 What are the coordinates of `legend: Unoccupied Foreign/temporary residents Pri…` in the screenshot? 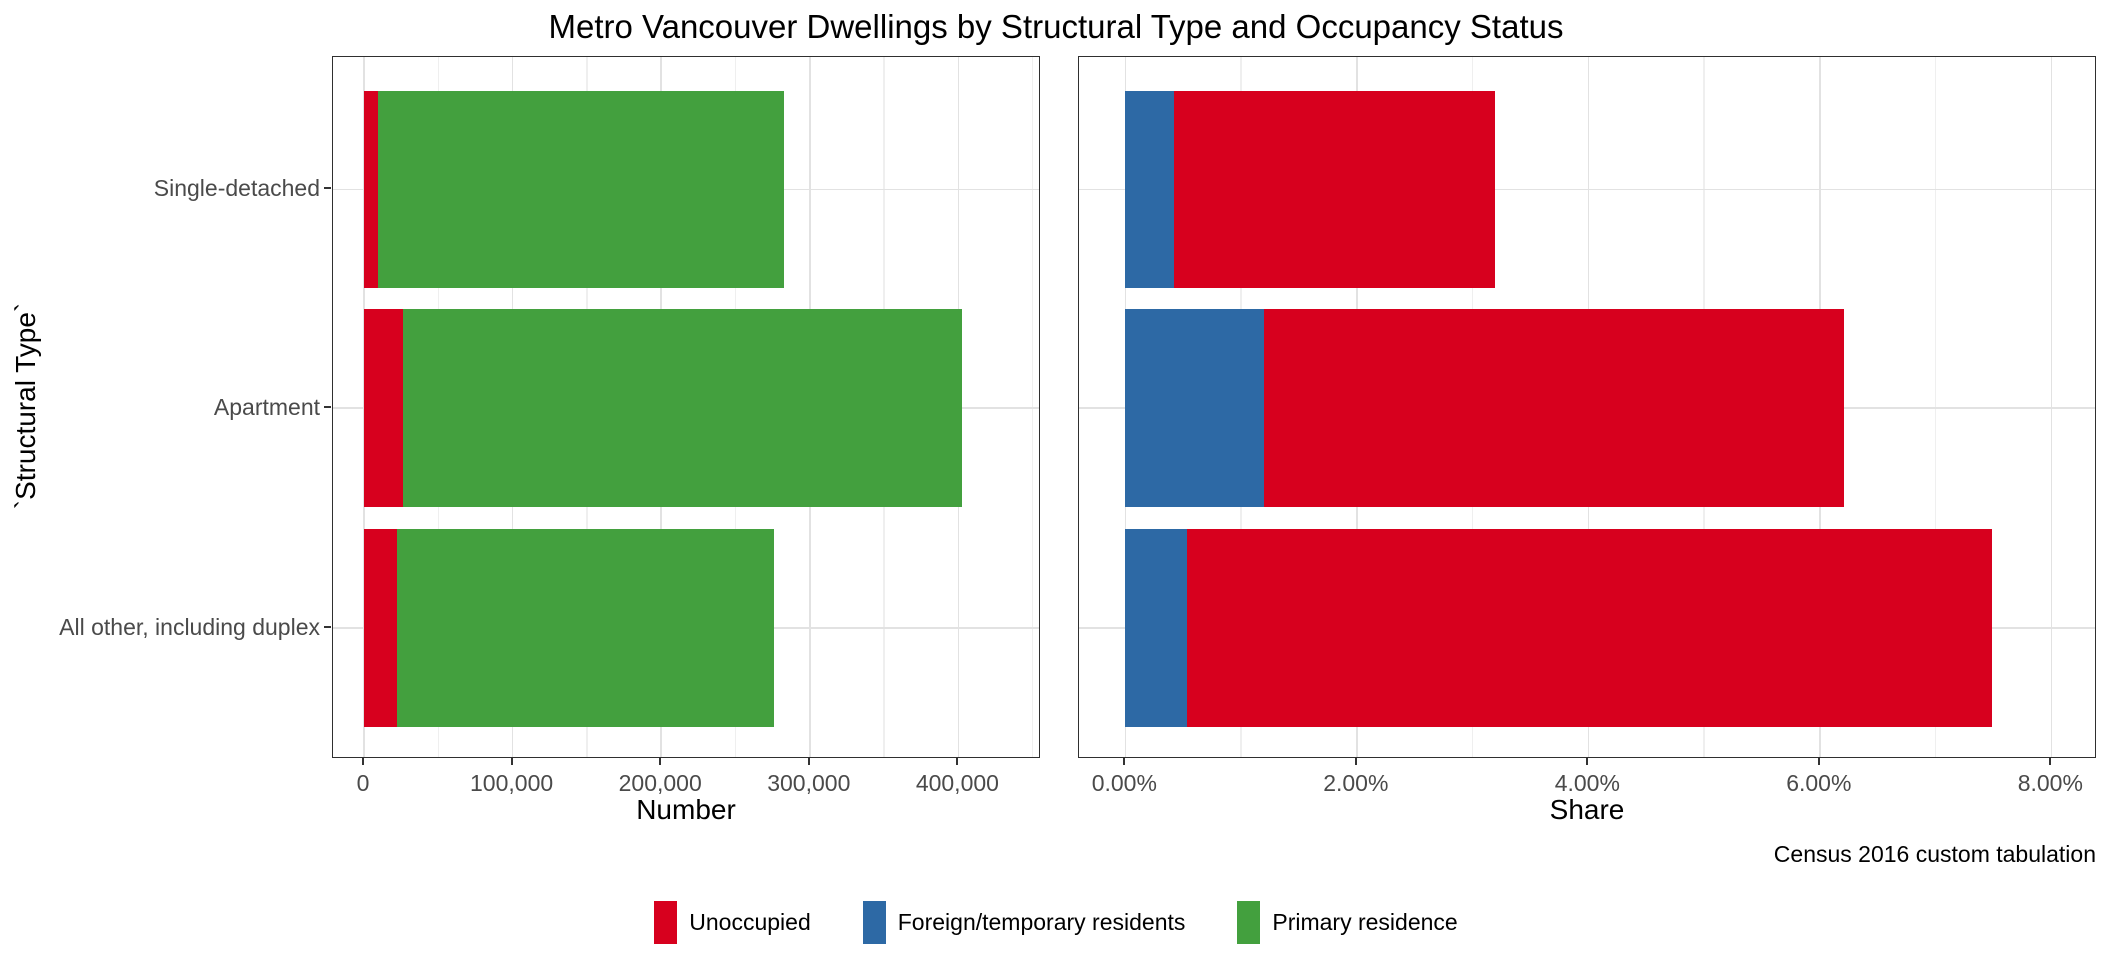 It's located at (1056, 922).